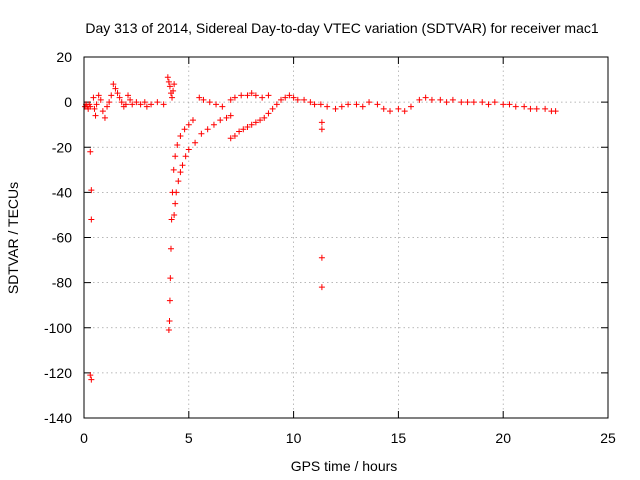 The width and height of the screenshot is (640, 480). I want to click on y-axis-label: SDTVAR / TECUs, so click(13, 238).